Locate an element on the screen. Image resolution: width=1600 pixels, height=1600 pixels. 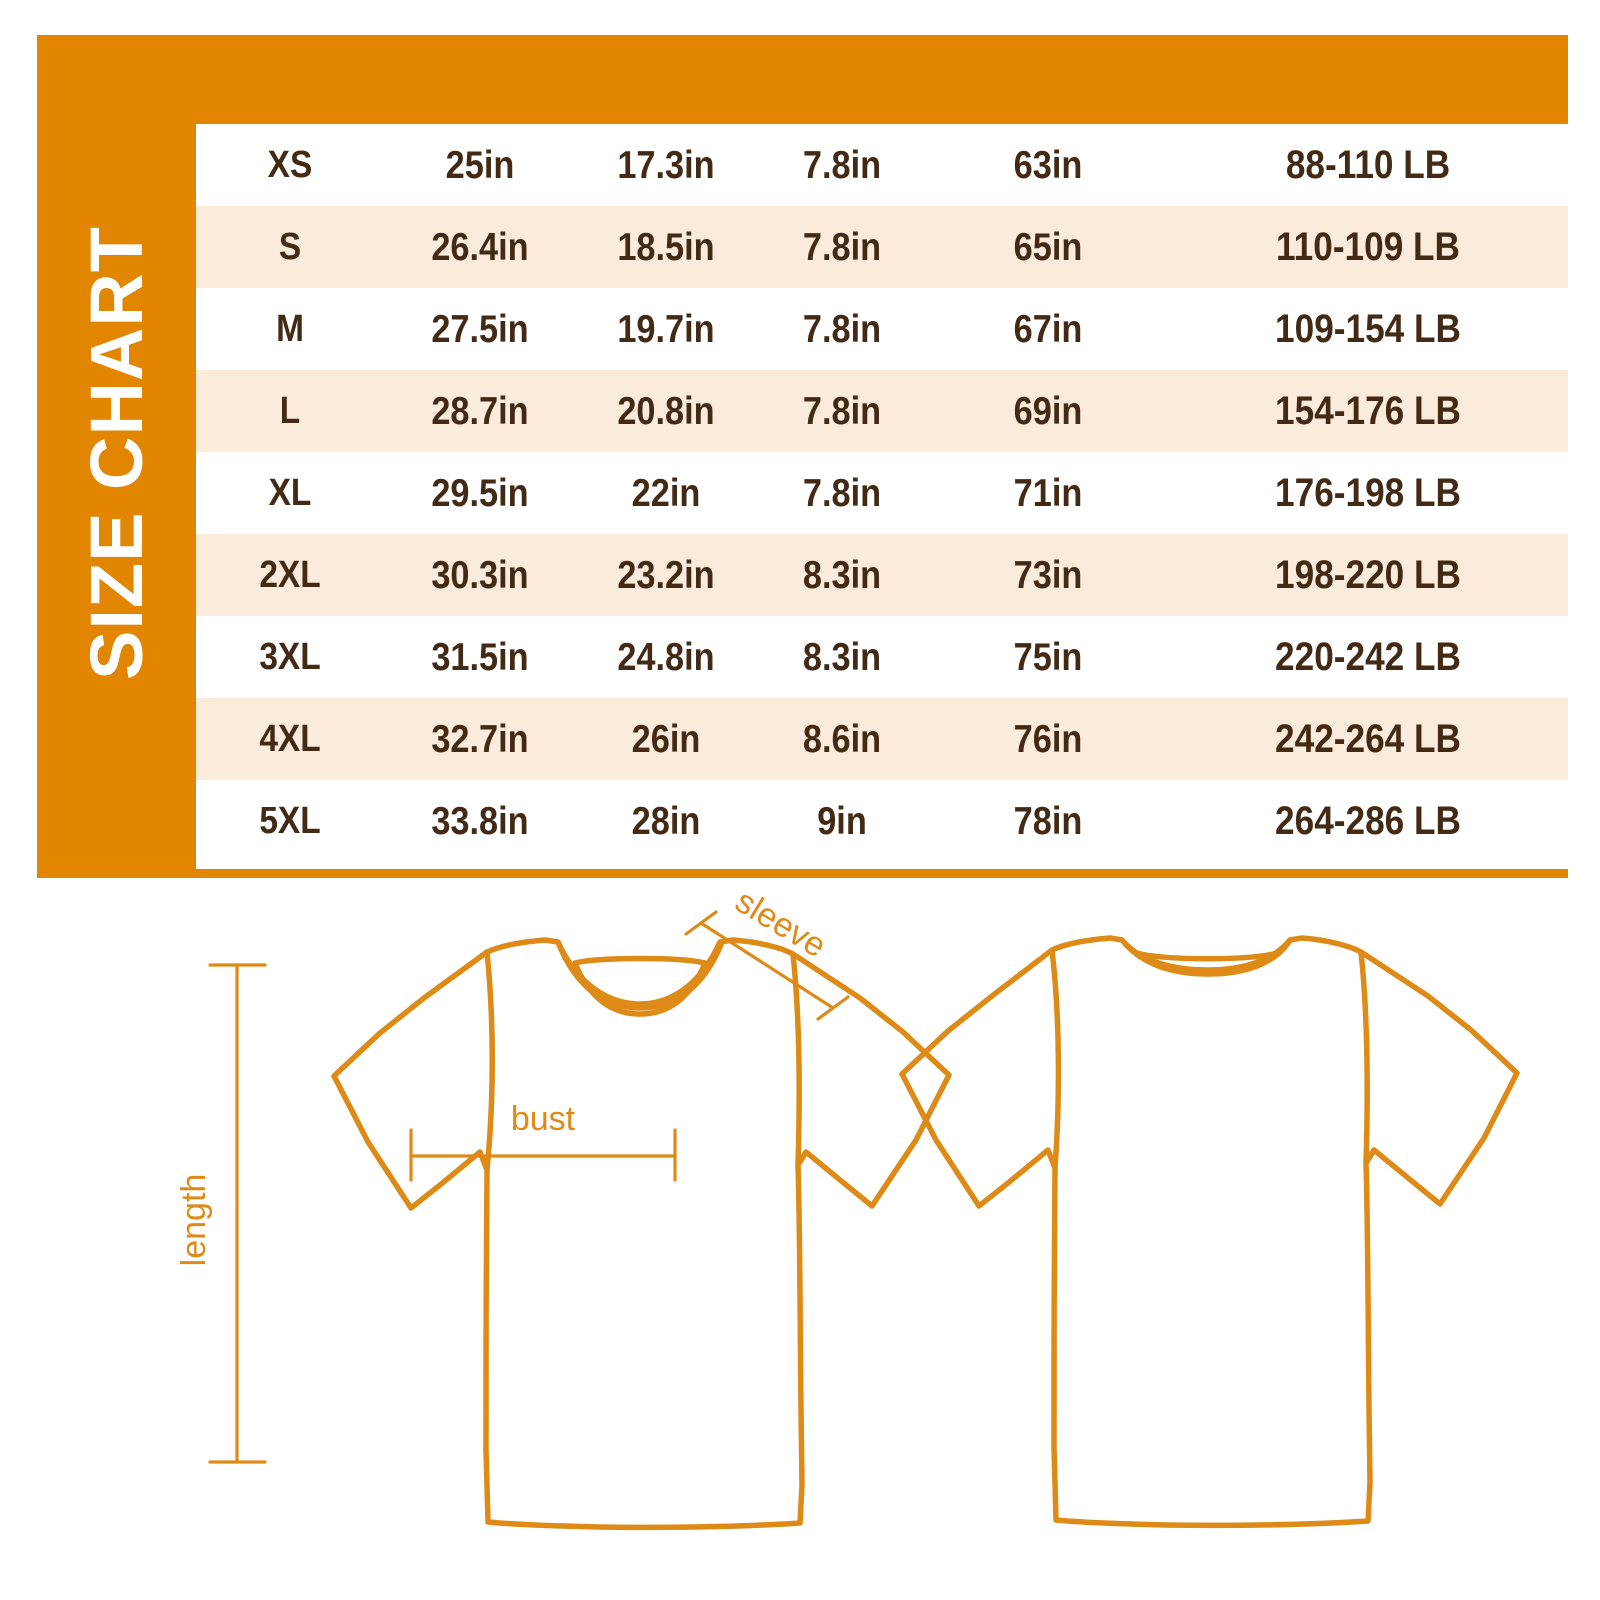
cell-length: 25in is located at coordinates (480, 165).